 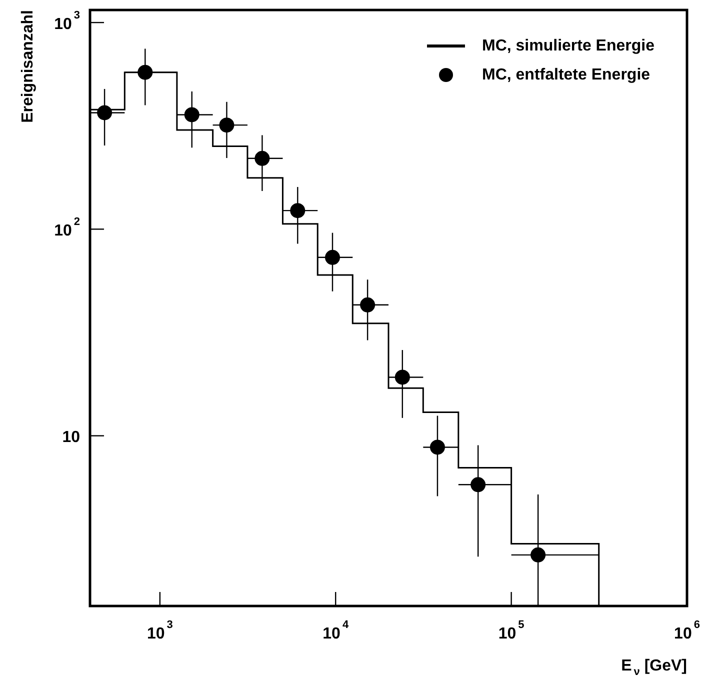 What do you see at coordinates (568, 45) in the screenshot?
I see `legend-label: MC, simulierte Energie` at bounding box center [568, 45].